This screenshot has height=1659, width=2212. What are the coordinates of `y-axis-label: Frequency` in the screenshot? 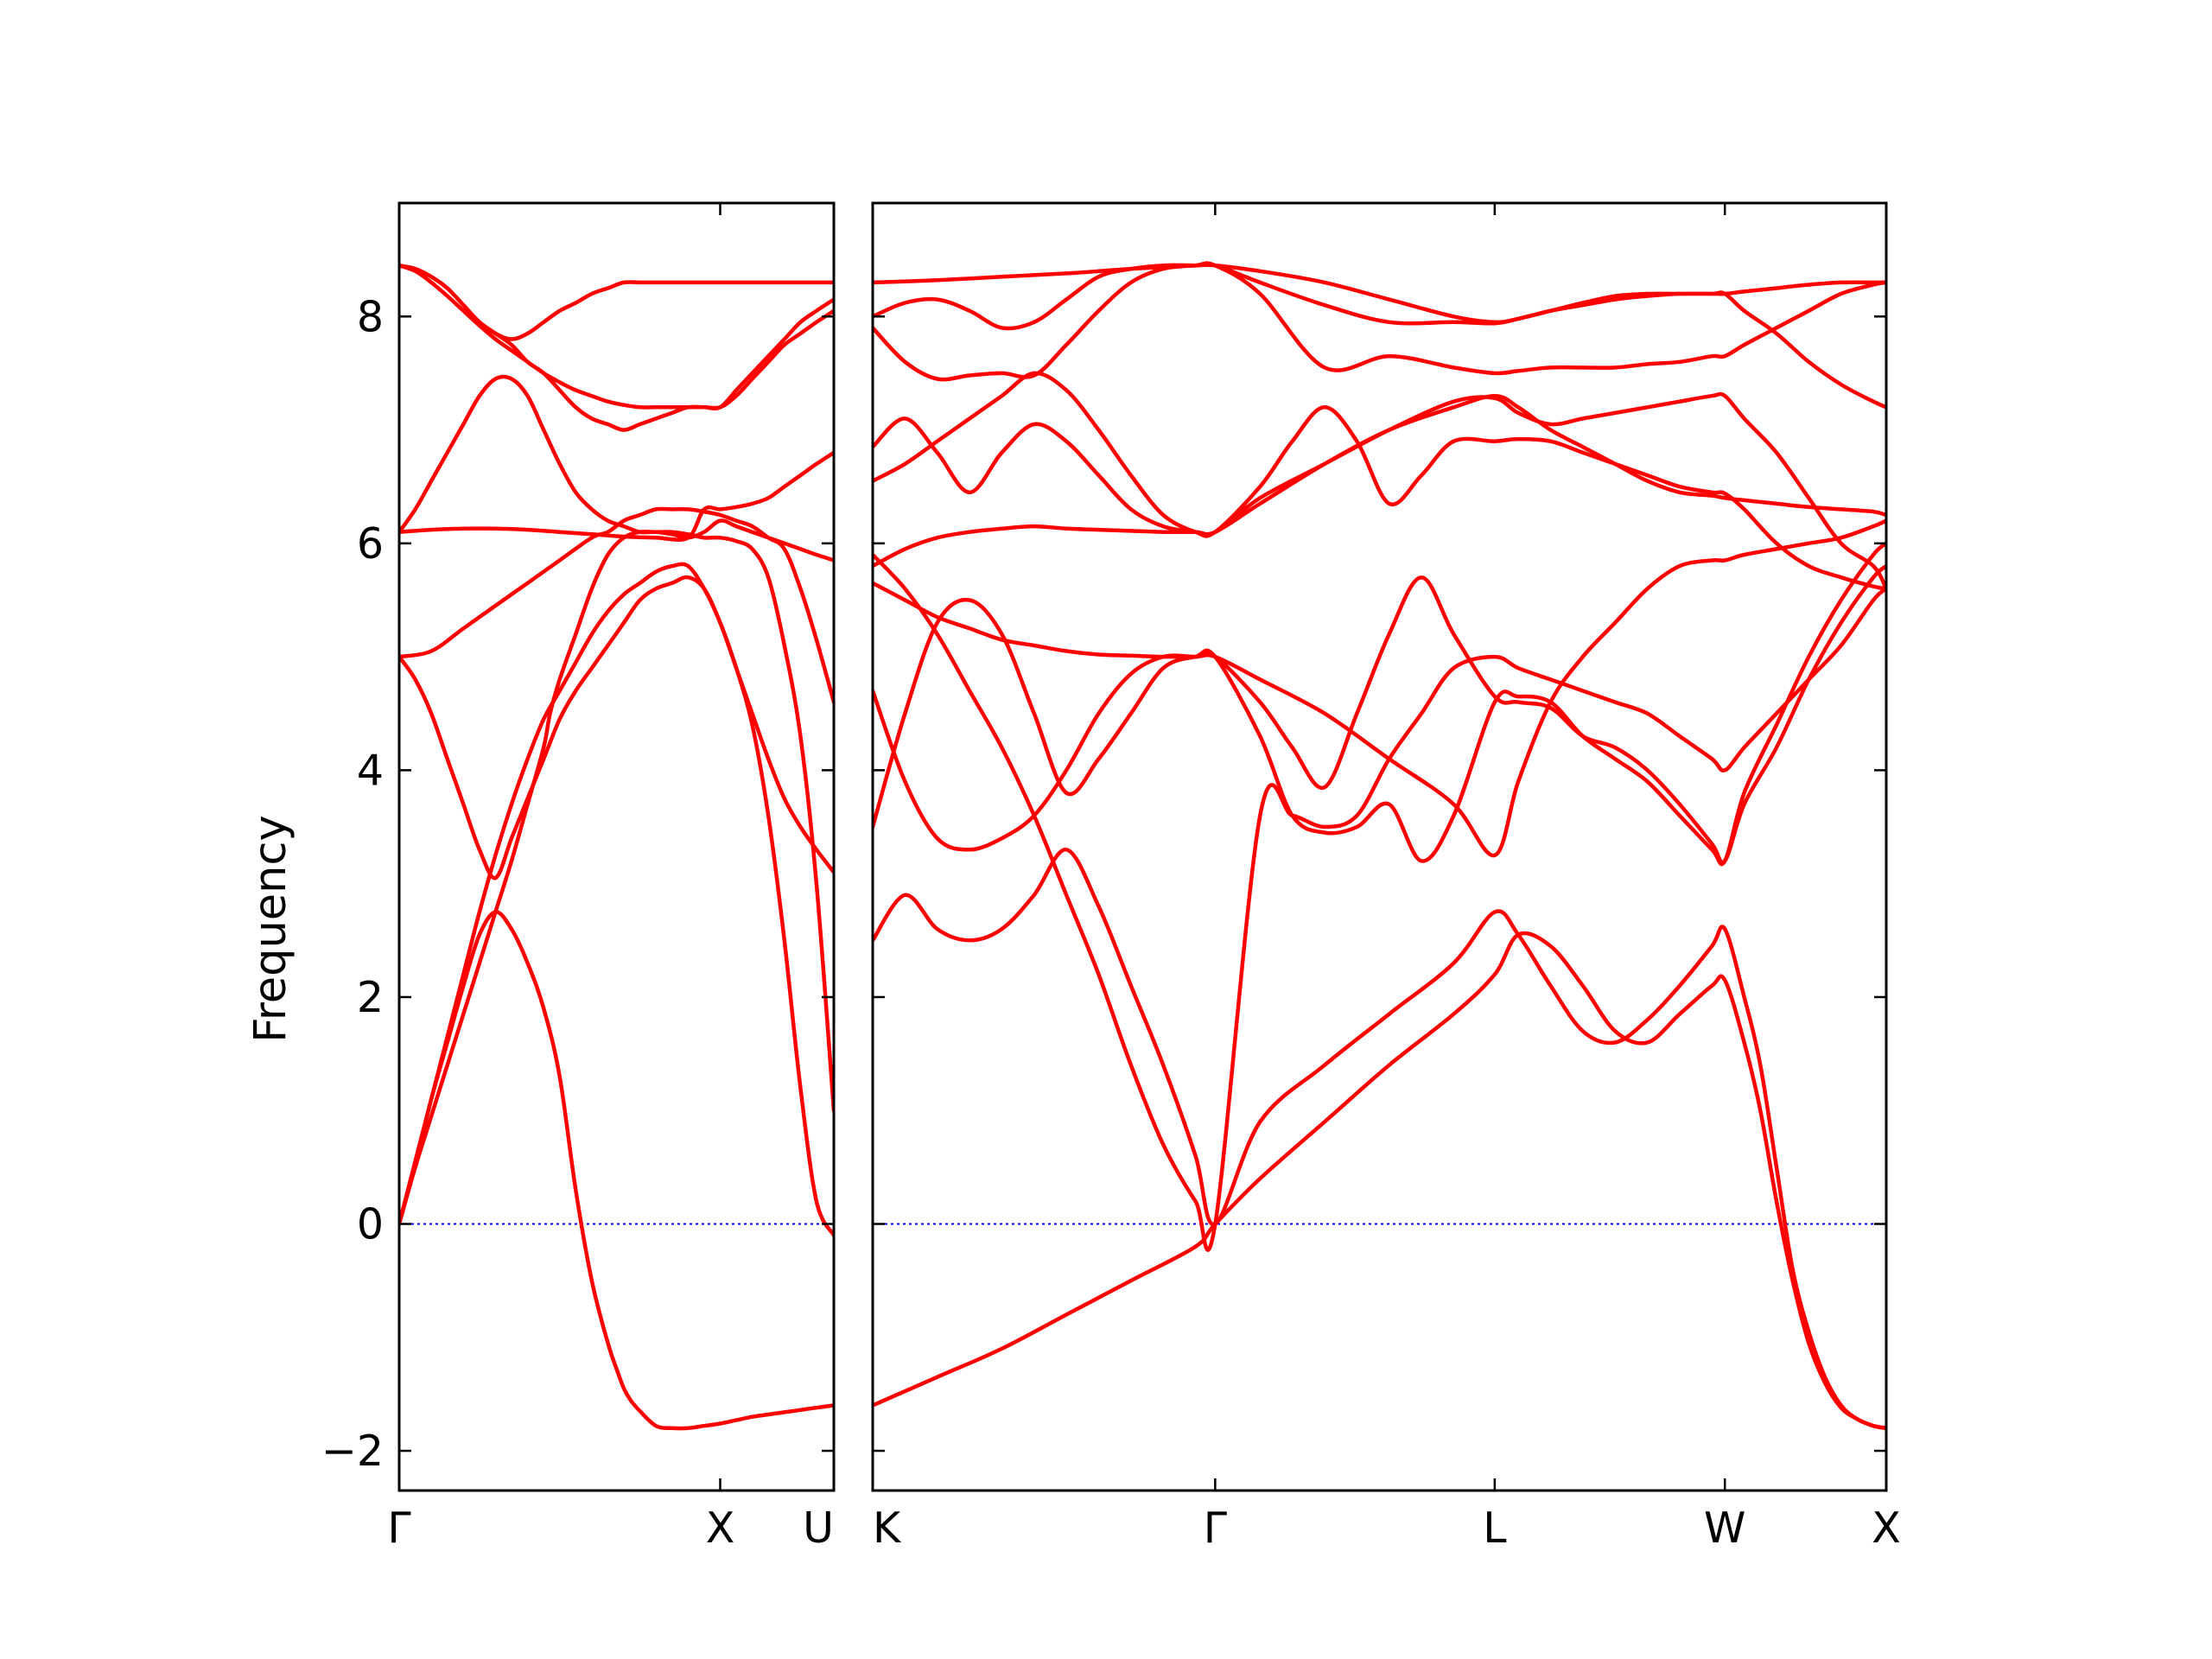 It's located at (270, 928).